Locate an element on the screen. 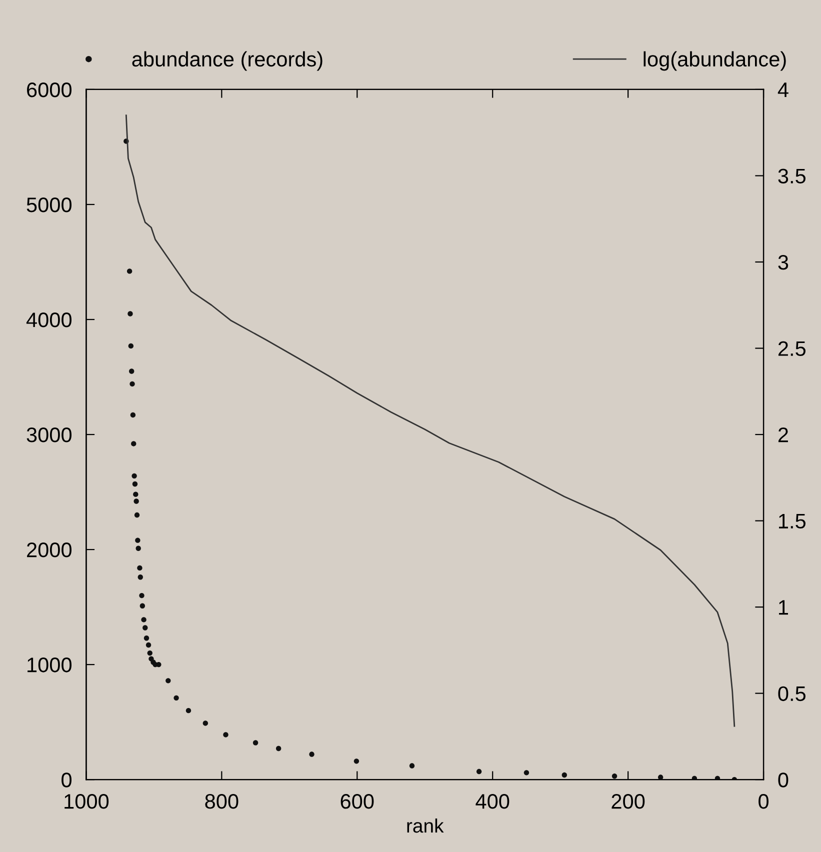  y-tick-label: 3000 is located at coordinates (49, 435).